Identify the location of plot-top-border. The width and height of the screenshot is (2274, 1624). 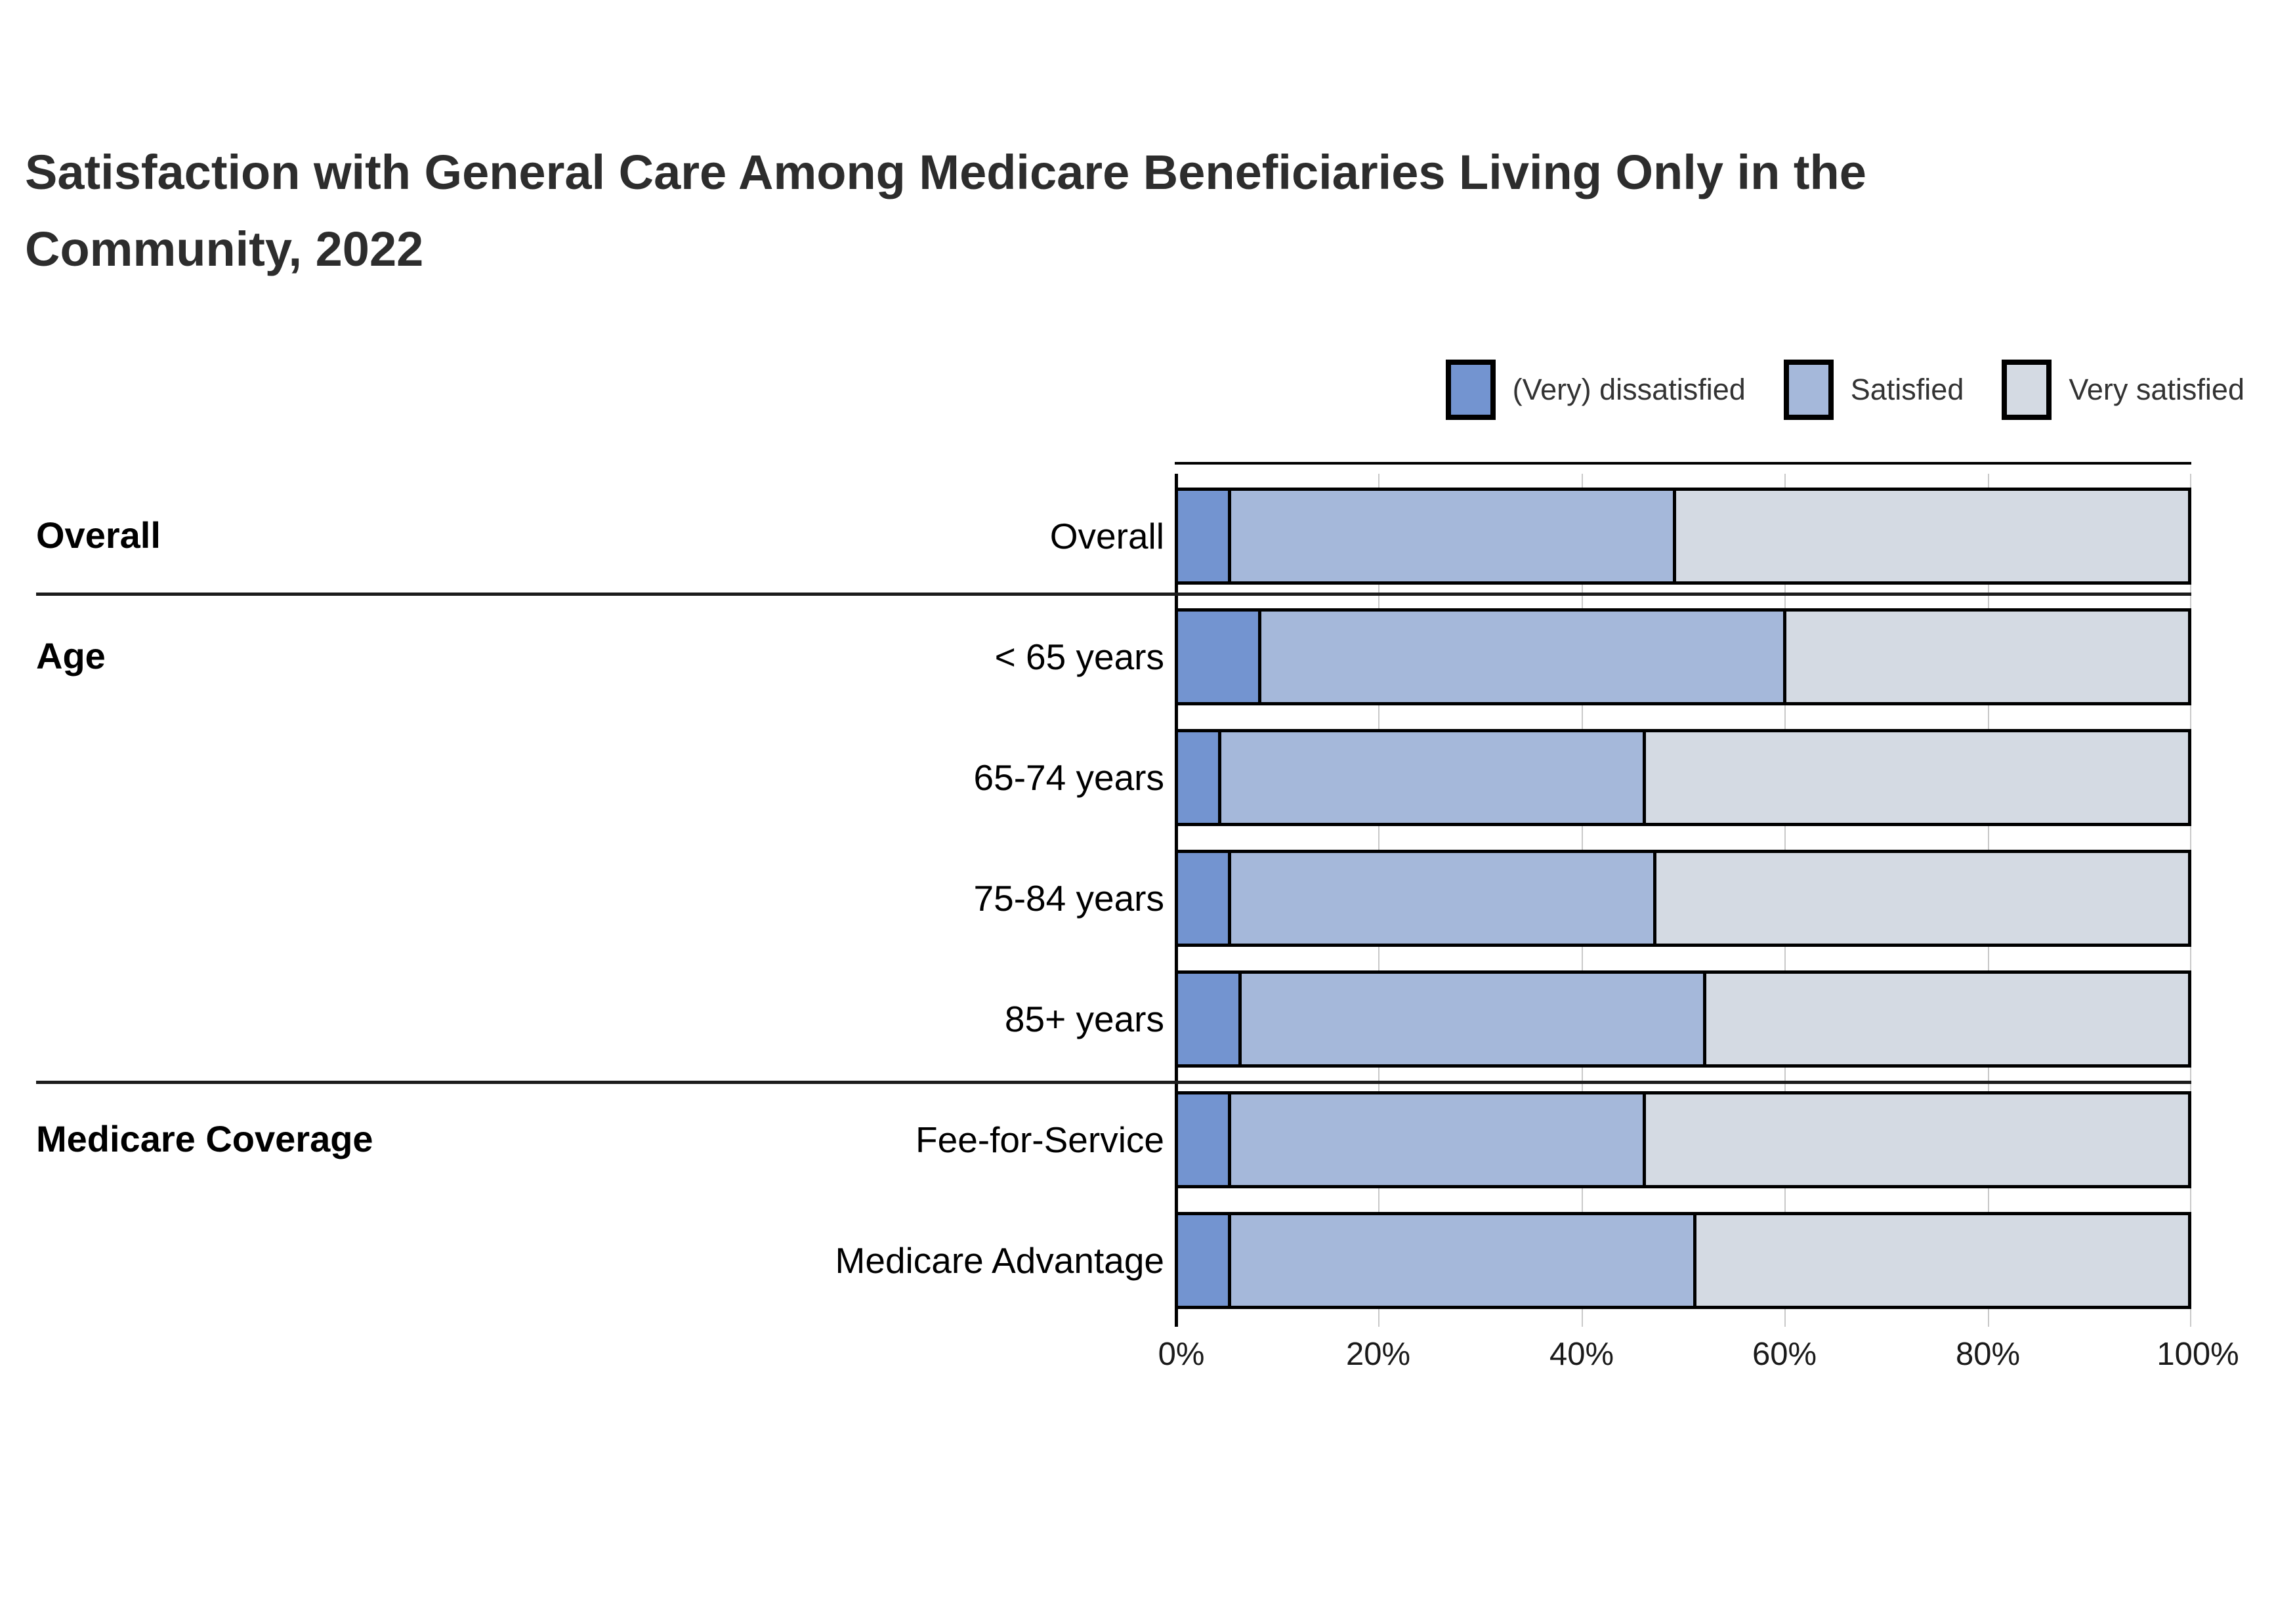
(1683, 464).